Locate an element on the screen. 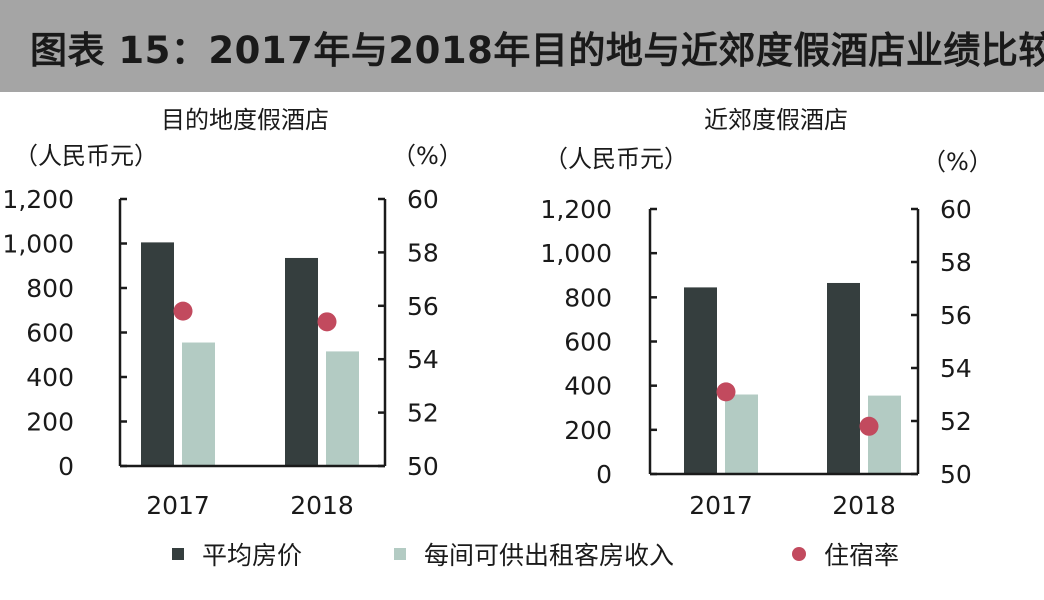  legend-item-revpar: 每间可供出租客房收入 is located at coordinates (534, 554).